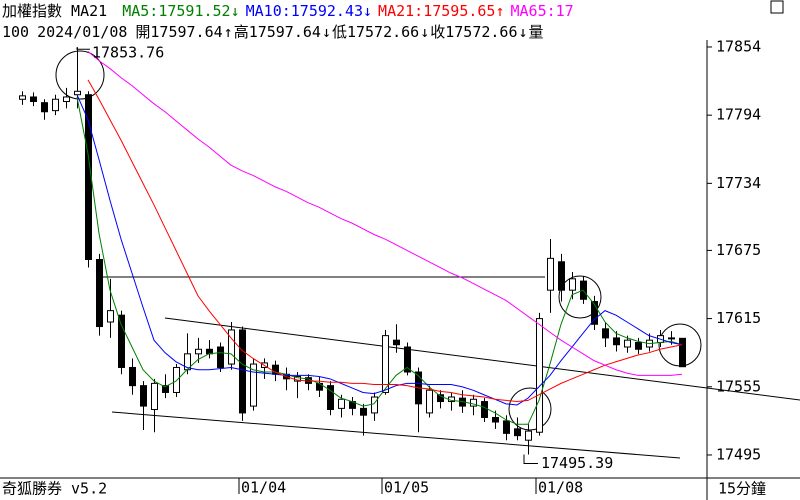 The image size is (800, 500). What do you see at coordinates (89, 11) in the screenshot?
I see `ma-label: MA21` at bounding box center [89, 11].